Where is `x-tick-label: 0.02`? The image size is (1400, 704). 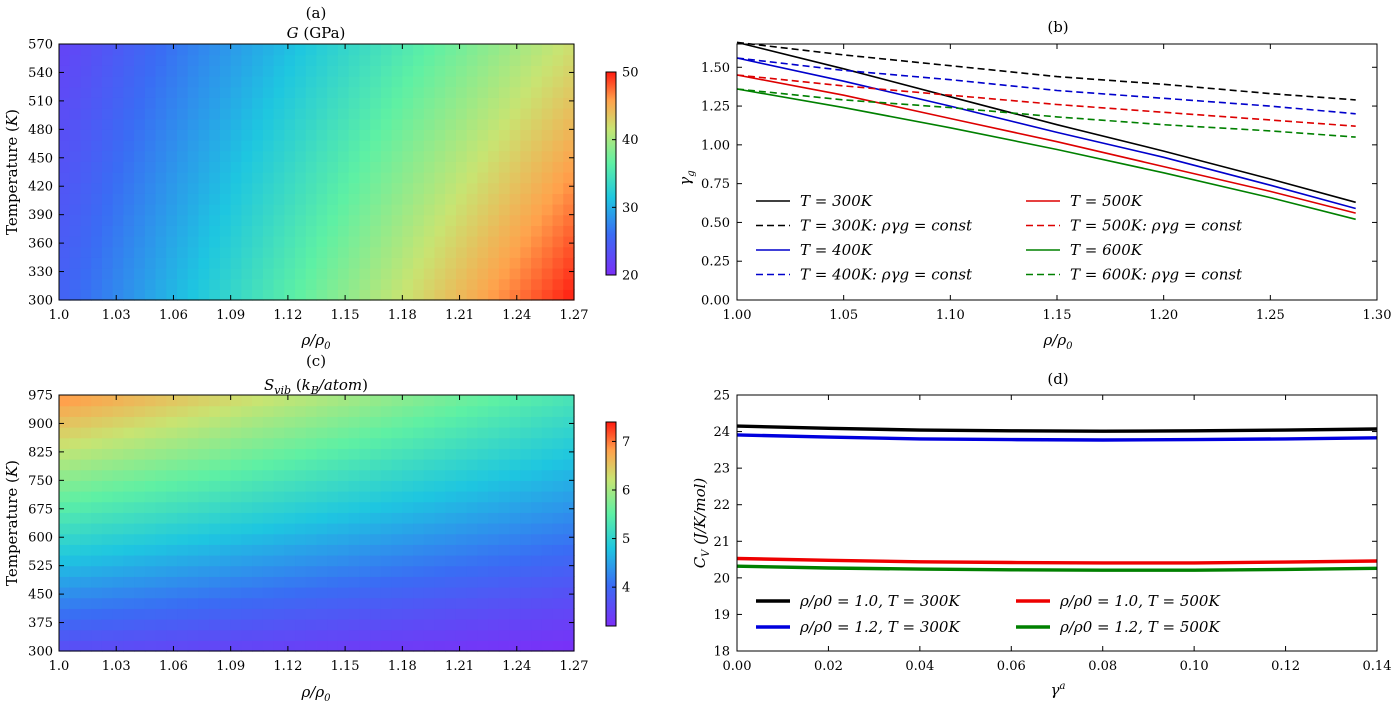
x-tick-label: 0.02 is located at coordinates (828, 666).